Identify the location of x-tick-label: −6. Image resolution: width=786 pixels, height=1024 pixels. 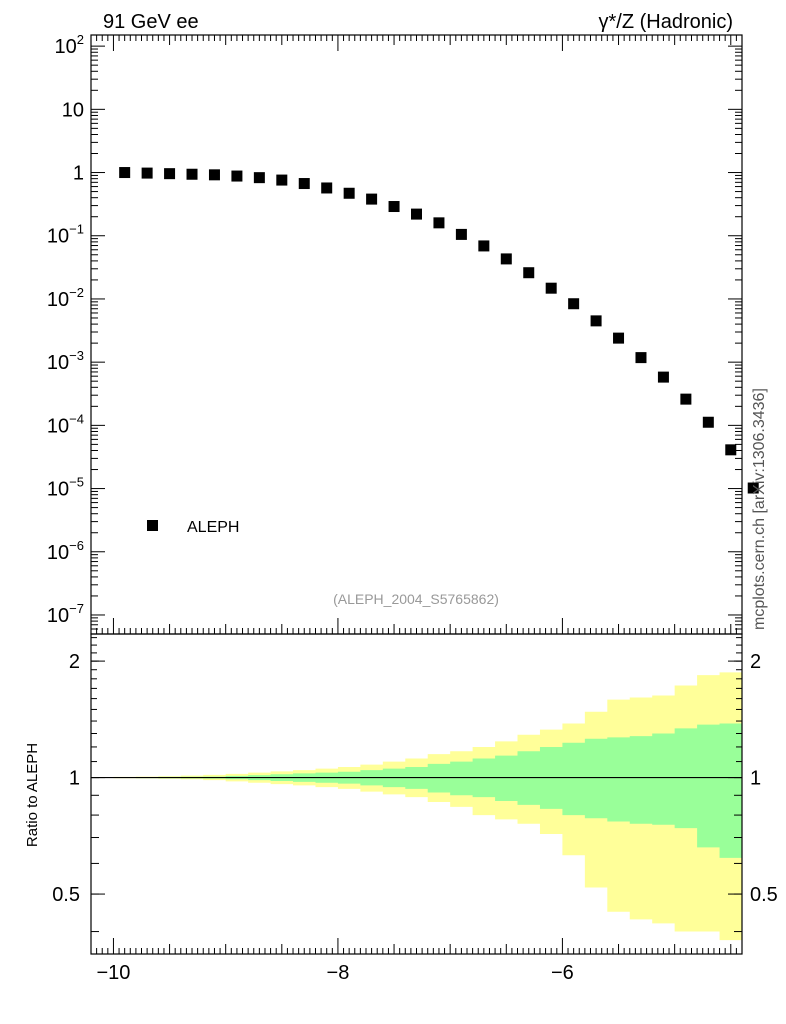
(562, 973).